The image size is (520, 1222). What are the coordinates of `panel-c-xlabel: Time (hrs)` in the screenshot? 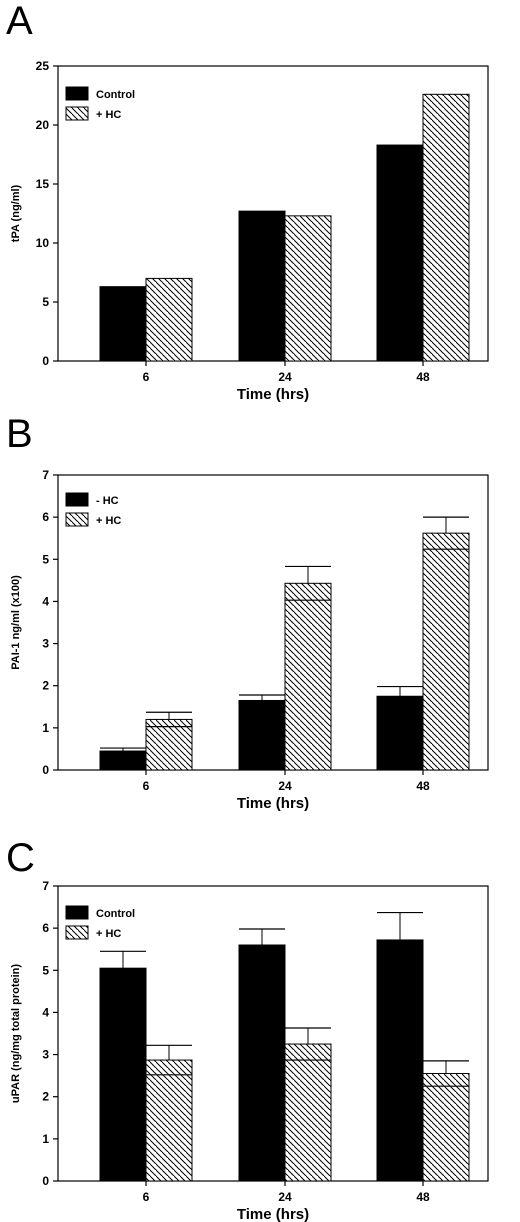 It's located at (273, 1214).